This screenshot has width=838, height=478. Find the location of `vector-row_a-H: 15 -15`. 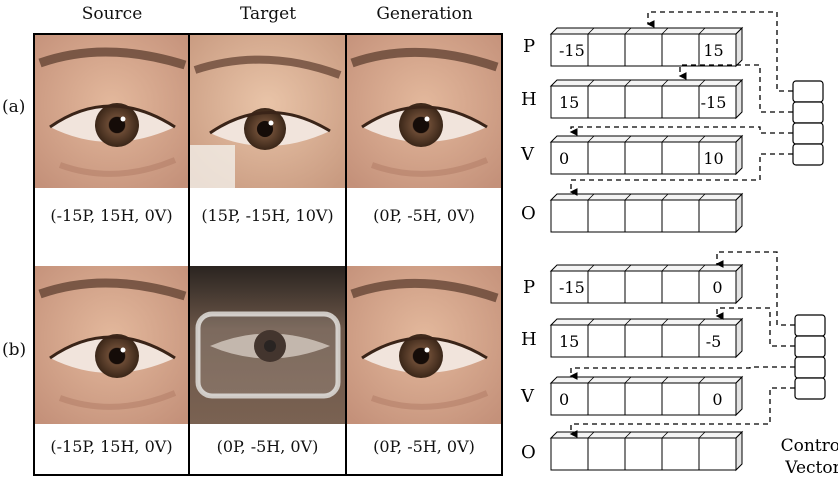

vector-row_a-H: 15 -15 is located at coordinates (646, 99).